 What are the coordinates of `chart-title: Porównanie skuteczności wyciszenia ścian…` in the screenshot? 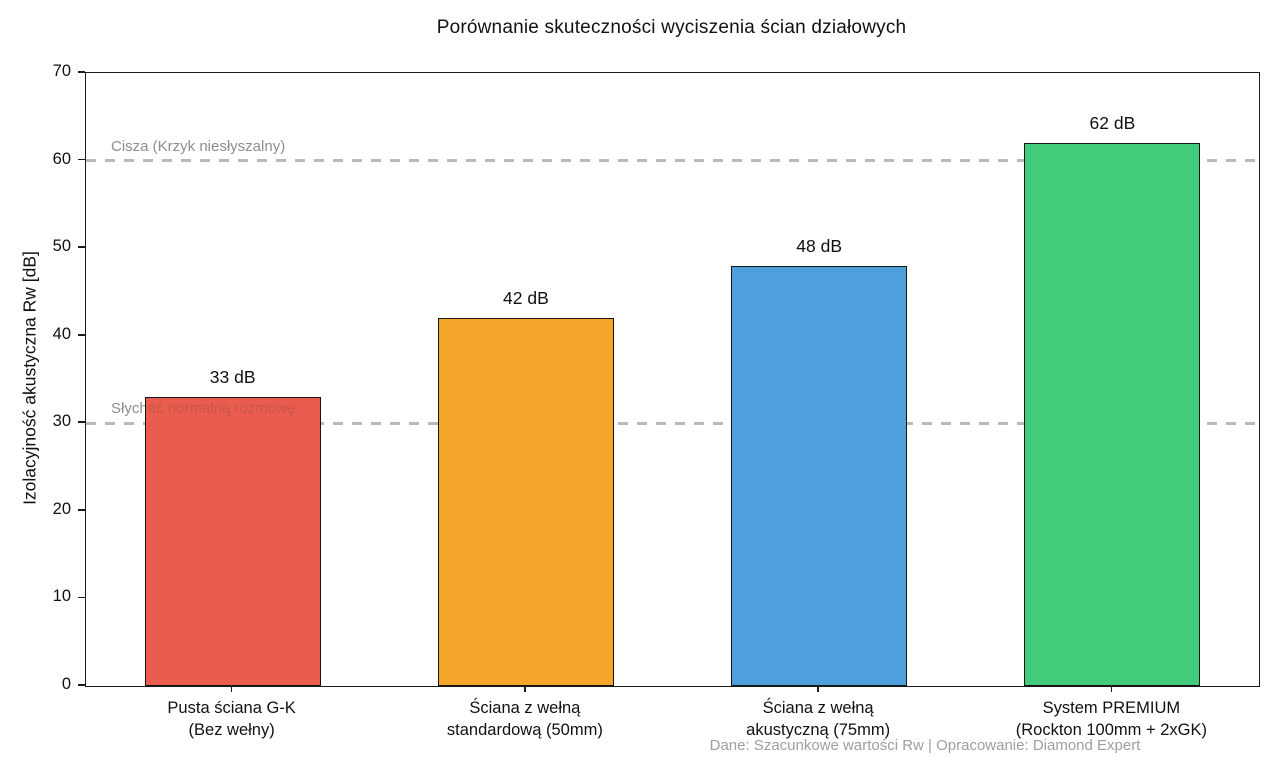 It's located at (671, 27).